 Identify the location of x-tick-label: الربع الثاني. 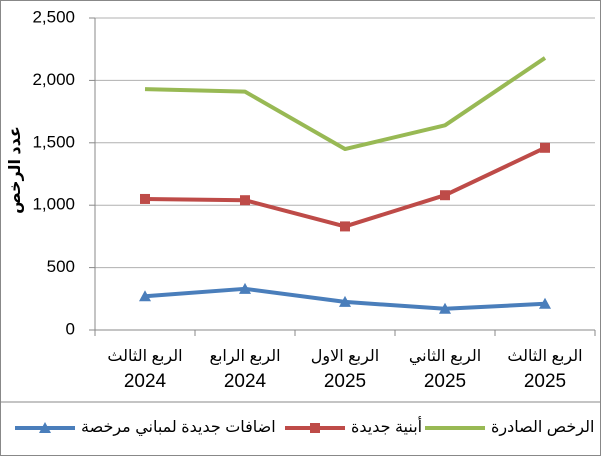
(445, 357).